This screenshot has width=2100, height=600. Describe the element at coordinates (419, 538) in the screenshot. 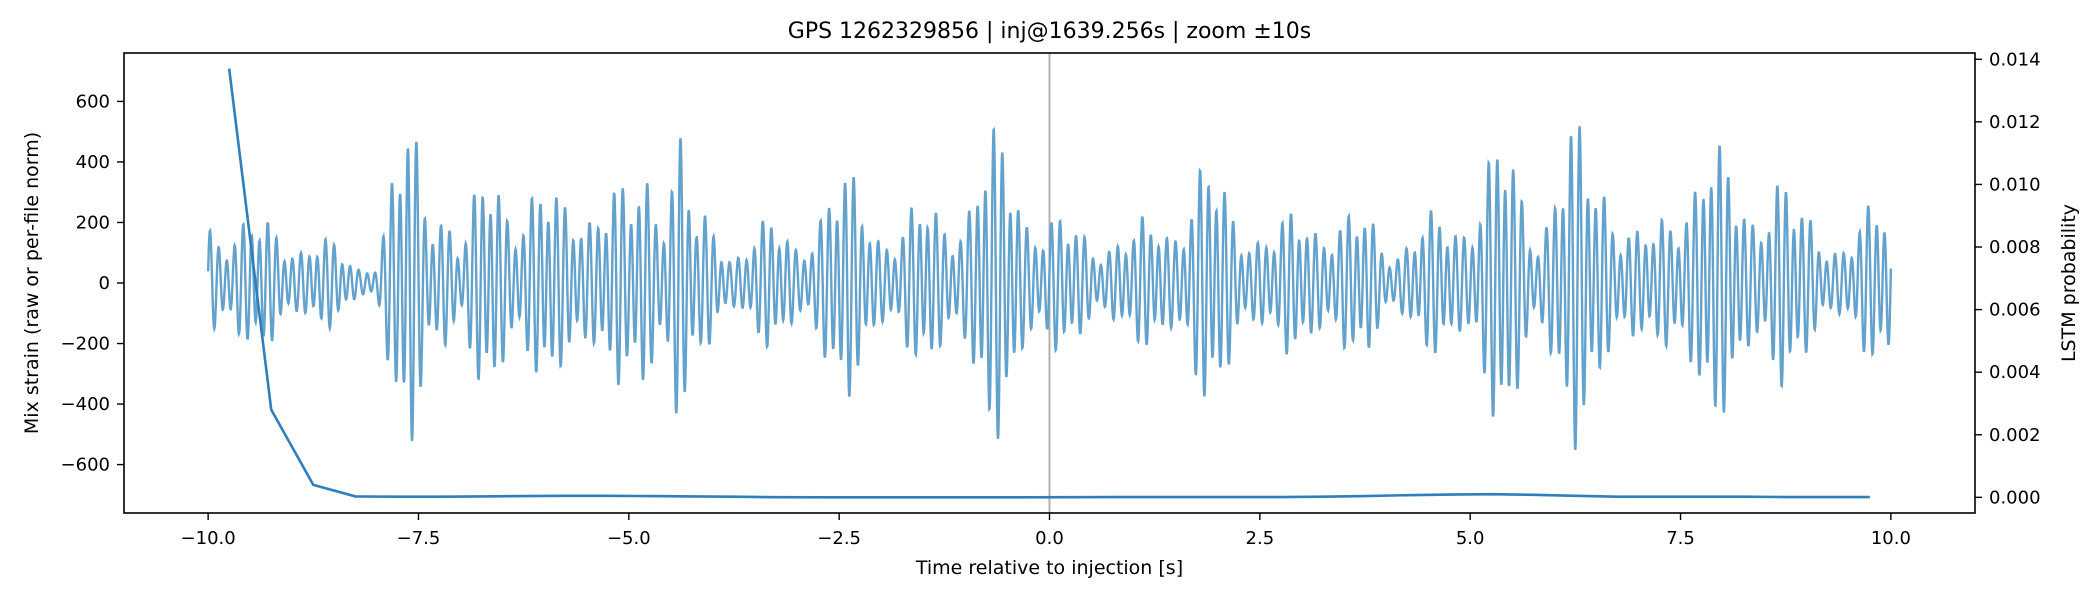

I see `x-tick-label: −7.5` at that location.